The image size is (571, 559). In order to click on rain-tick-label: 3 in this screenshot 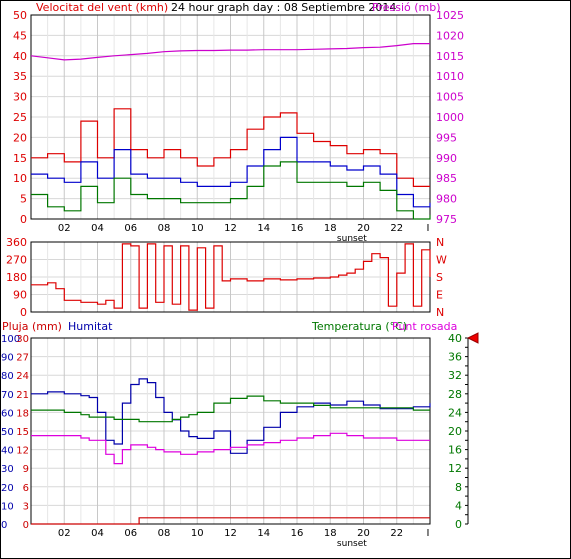, I will do `click(26, 506)`.